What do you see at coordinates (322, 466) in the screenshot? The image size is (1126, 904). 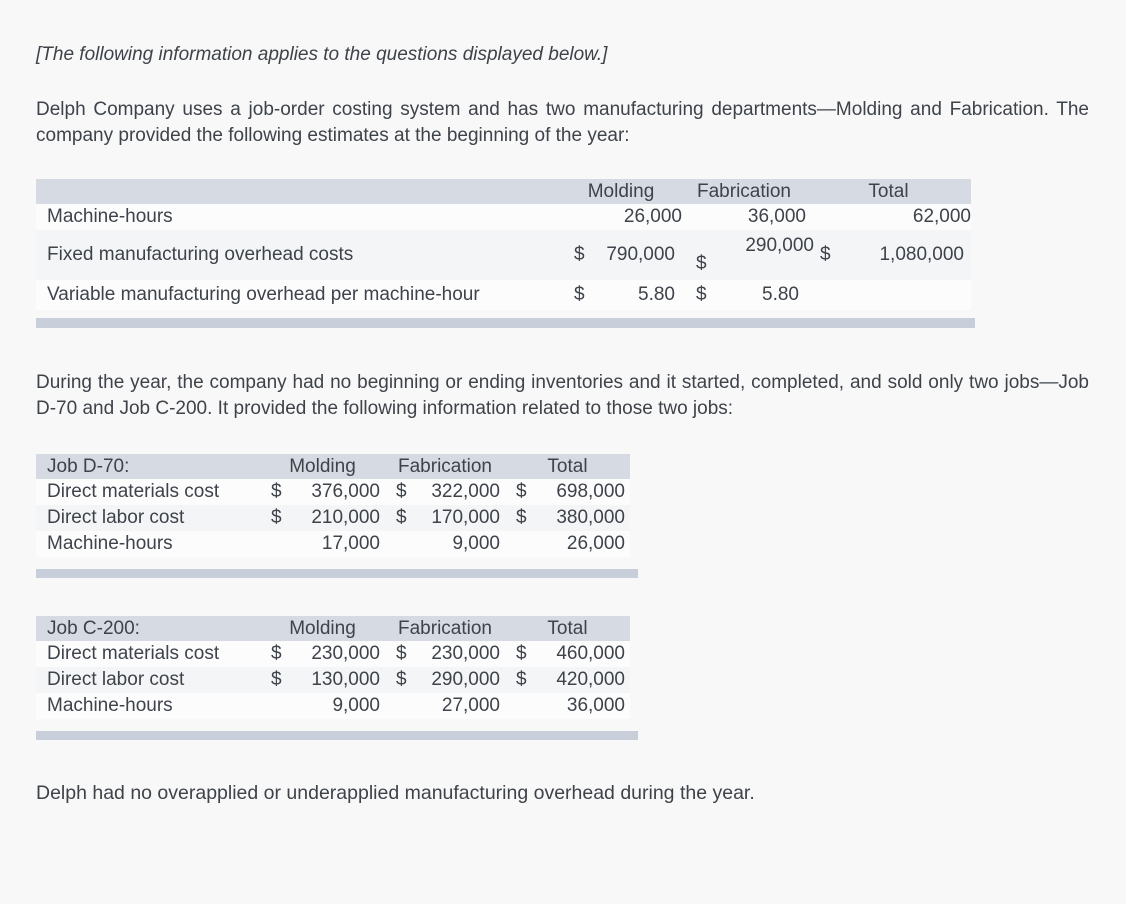 I see `job-d70-header-molding: Molding` at bounding box center [322, 466].